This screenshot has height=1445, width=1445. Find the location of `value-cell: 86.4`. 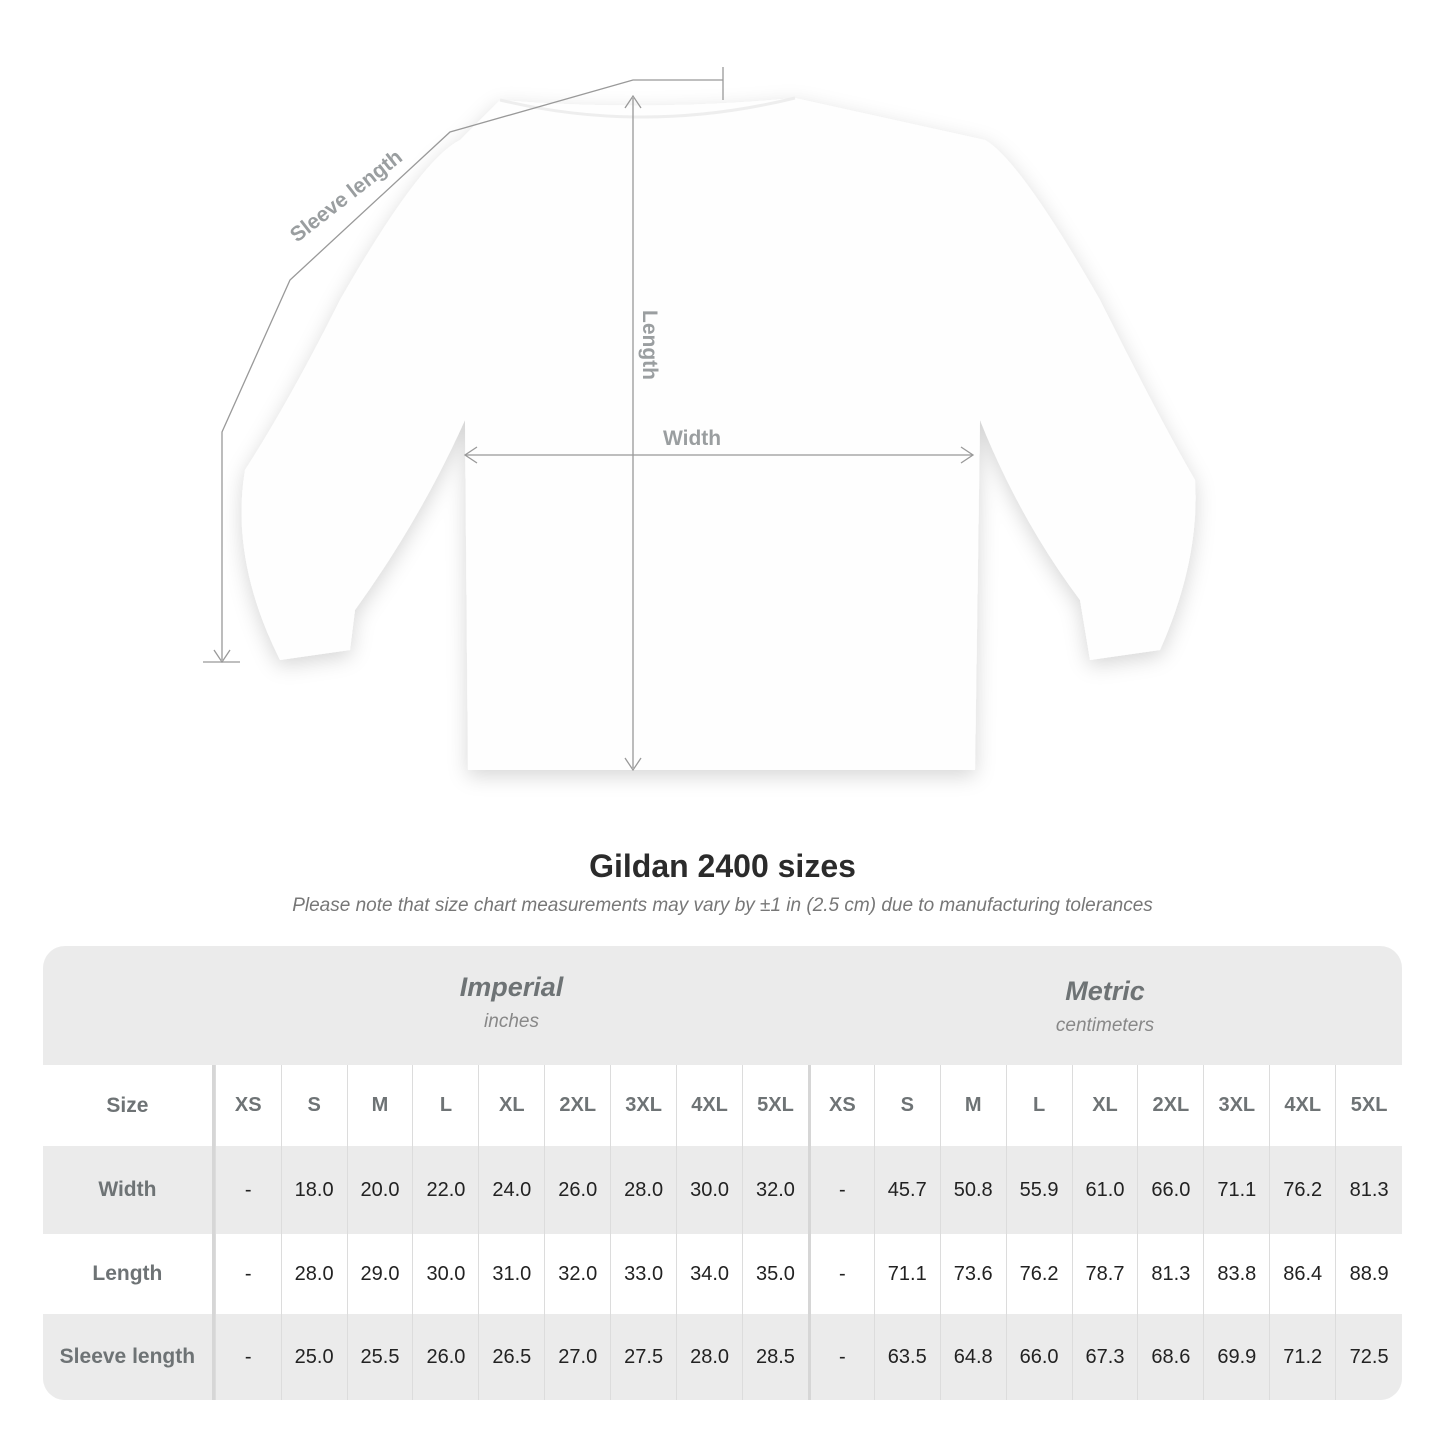

value-cell: 86.4 is located at coordinates (1302, 1274).